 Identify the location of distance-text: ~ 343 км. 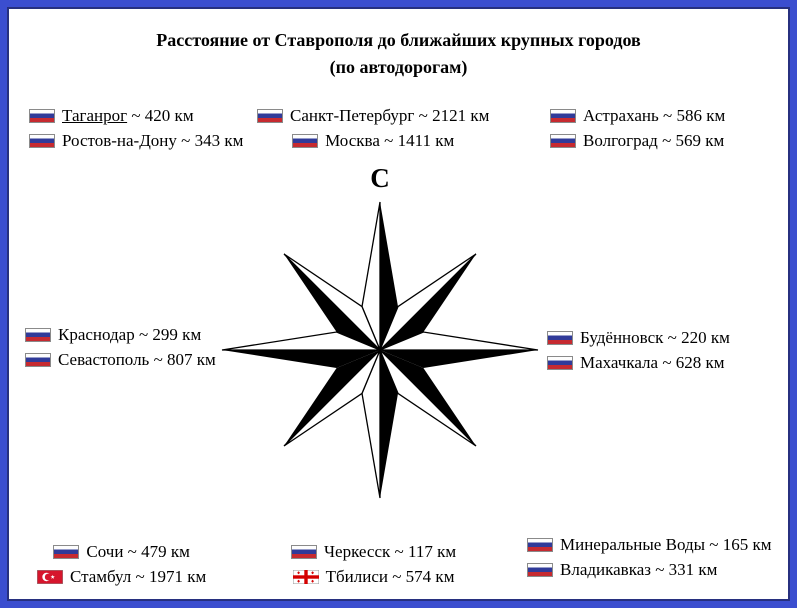
(210, 140).